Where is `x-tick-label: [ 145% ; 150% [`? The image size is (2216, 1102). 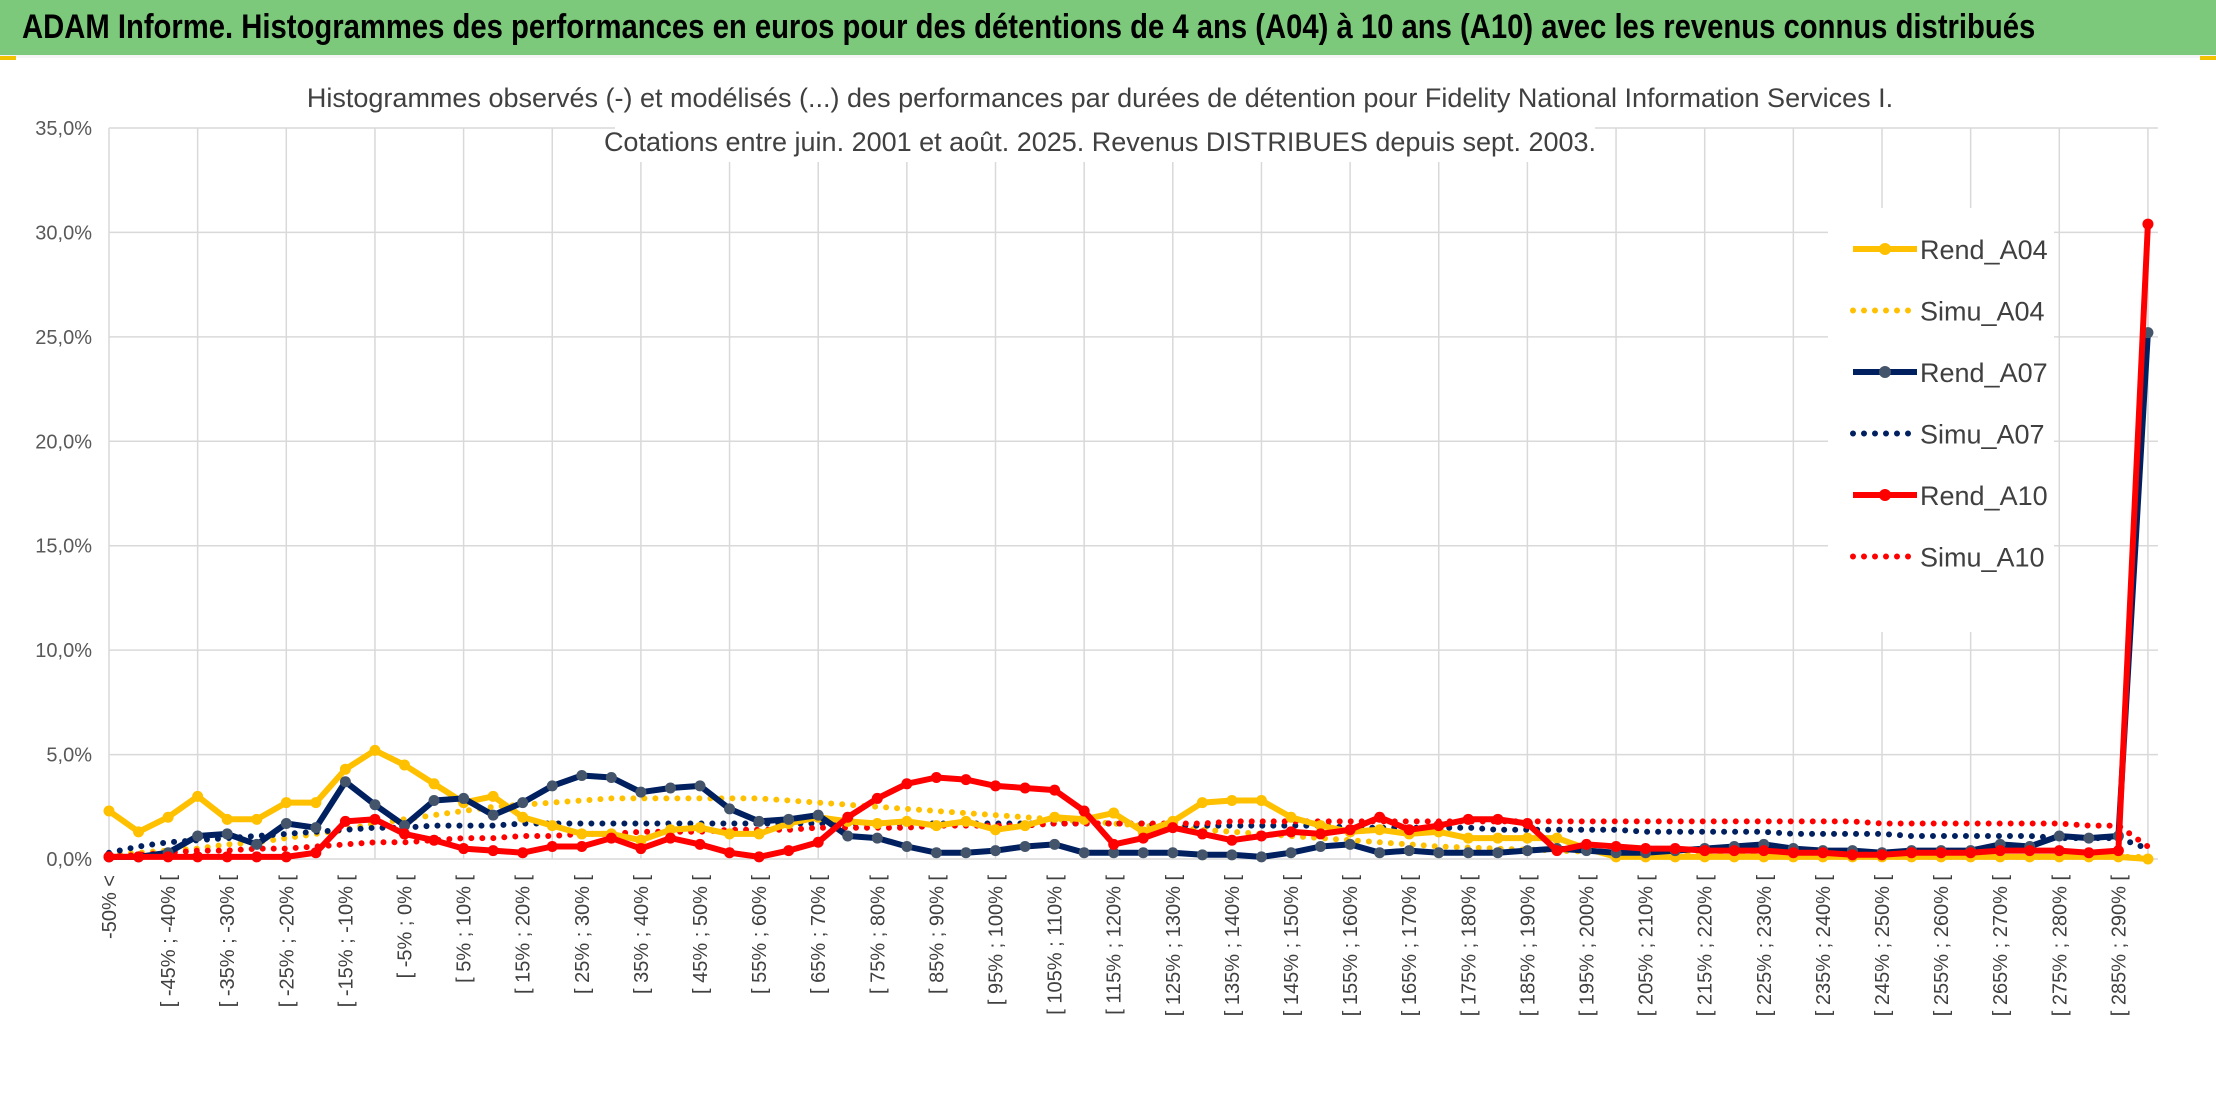 x-tick-label: [ 145% ; 150% [ is located at coordinates (1292, 946).